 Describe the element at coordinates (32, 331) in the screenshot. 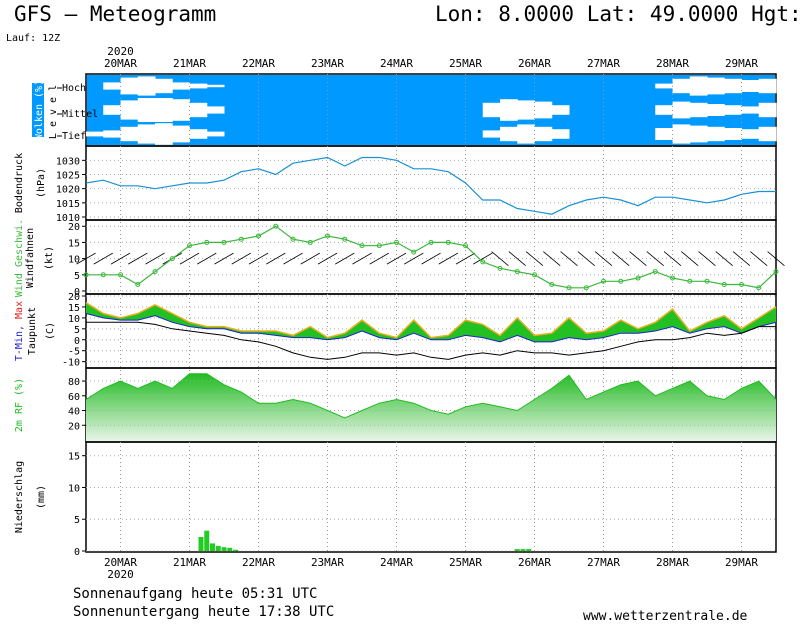

I see `temperature-ylabel2: Taupunkt` at that location.